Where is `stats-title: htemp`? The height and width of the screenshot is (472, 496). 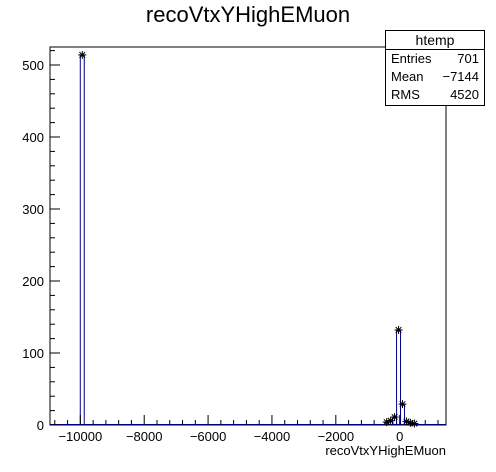
stats-title: htemp is located at coordinates (435, 40).